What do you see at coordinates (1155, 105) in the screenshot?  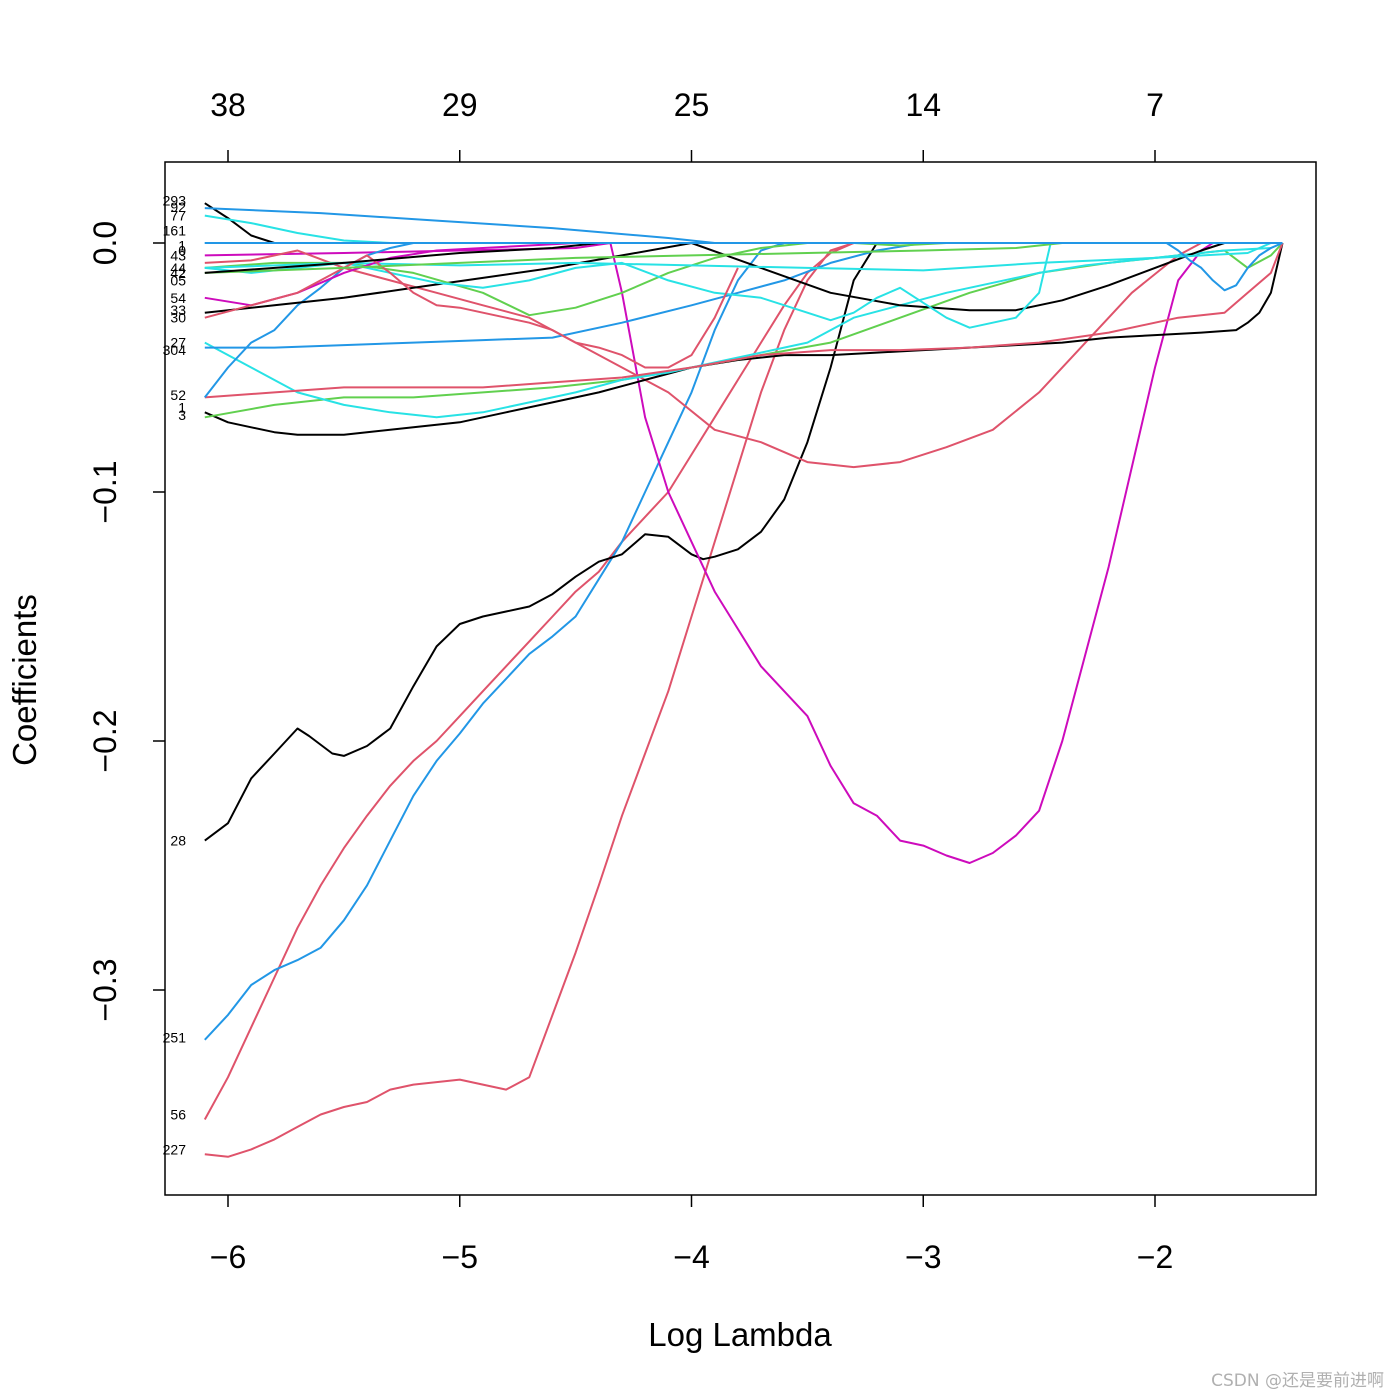 I see `top-tick-label: 7` at bounding box center [1155, 105].